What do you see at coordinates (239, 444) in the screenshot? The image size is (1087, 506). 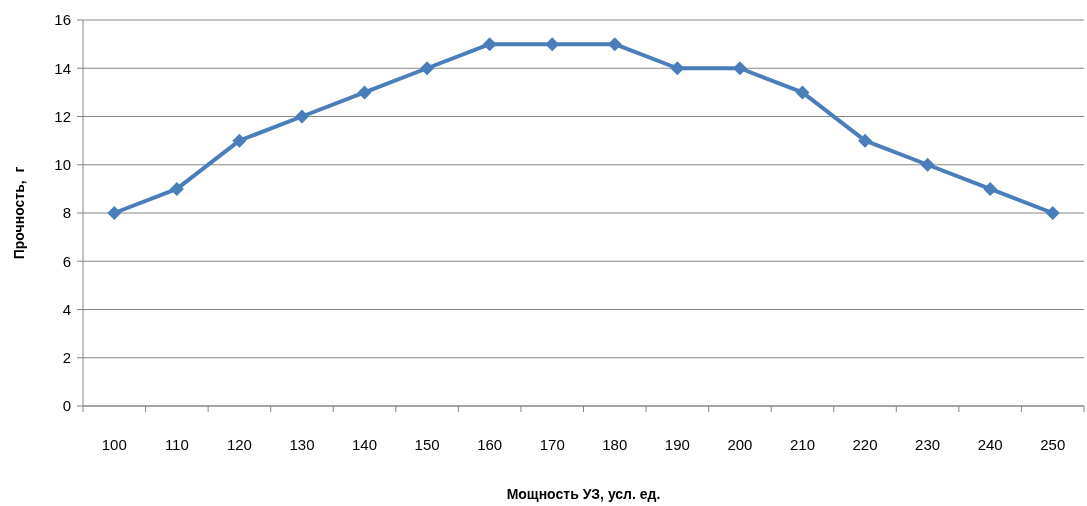 I see `x-tick-label: 120` at bounding box center [239, 444].